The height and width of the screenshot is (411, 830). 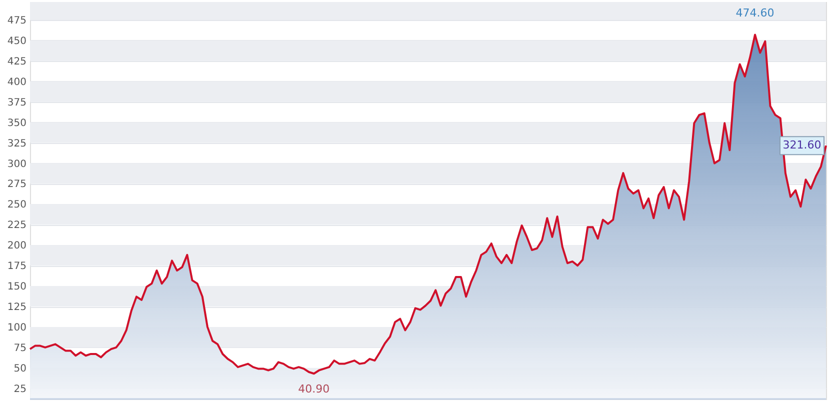 What do you see at coordinates (314, 389) in the screenshot?
I see `annotation: 40.90` at bounding box center [314, 389].